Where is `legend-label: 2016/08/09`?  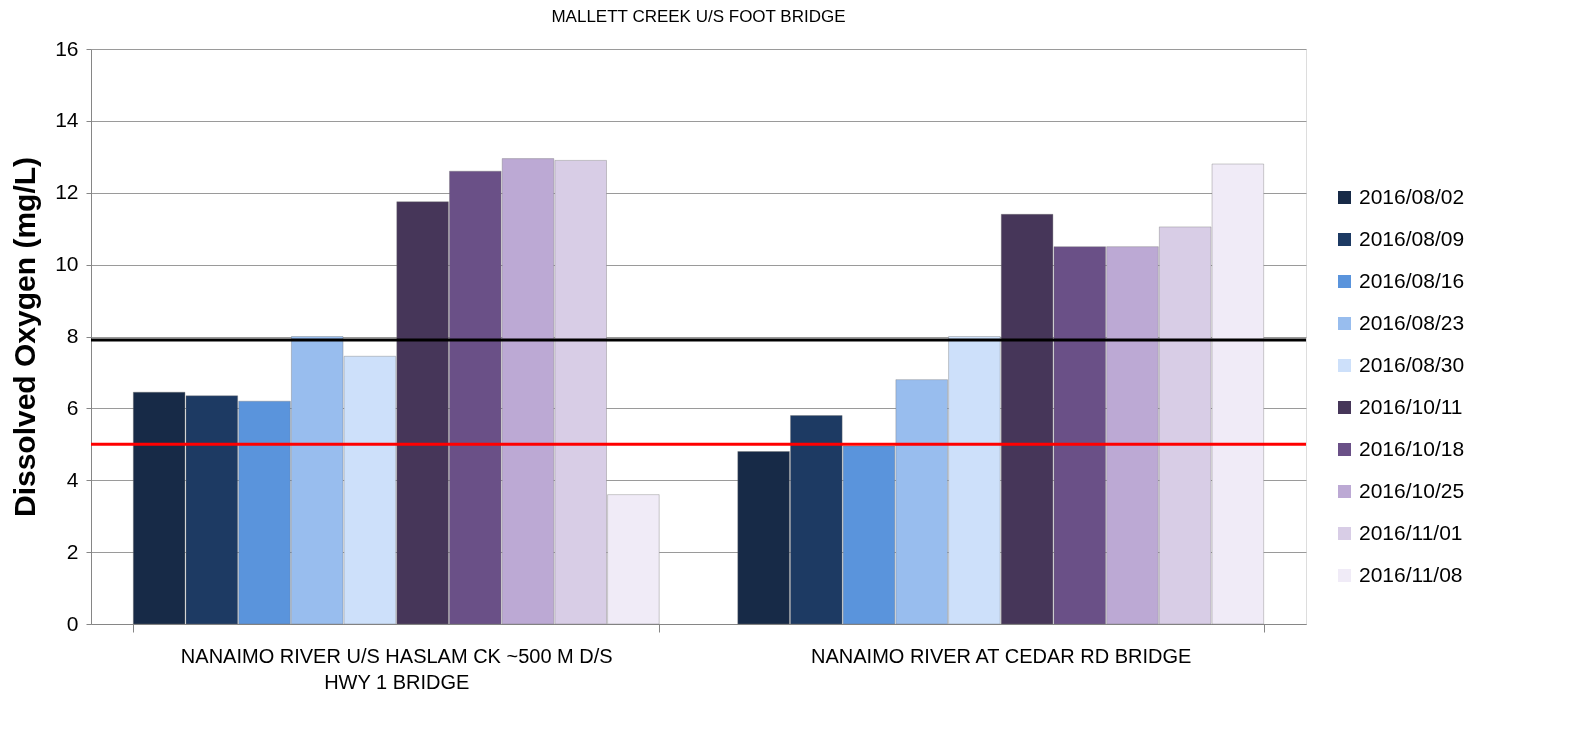 legend-label: 2016/08/09 is located at coordinates (1412, 238).